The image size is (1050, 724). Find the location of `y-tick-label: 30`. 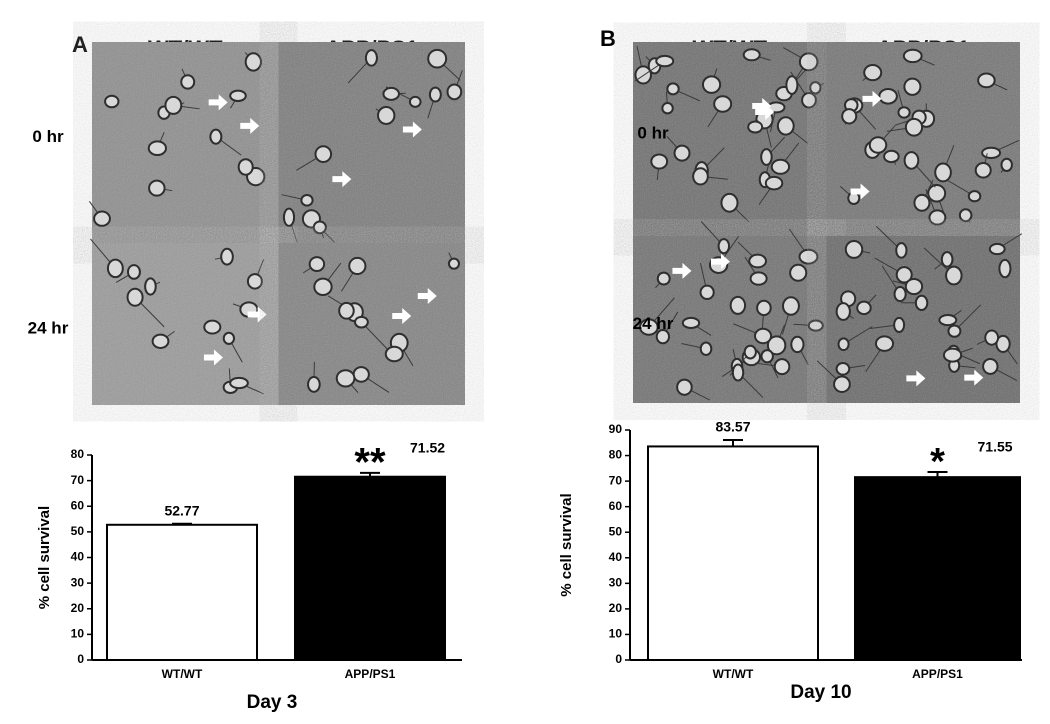

y-tick-label: 30 is located at coordinates (78, 582).